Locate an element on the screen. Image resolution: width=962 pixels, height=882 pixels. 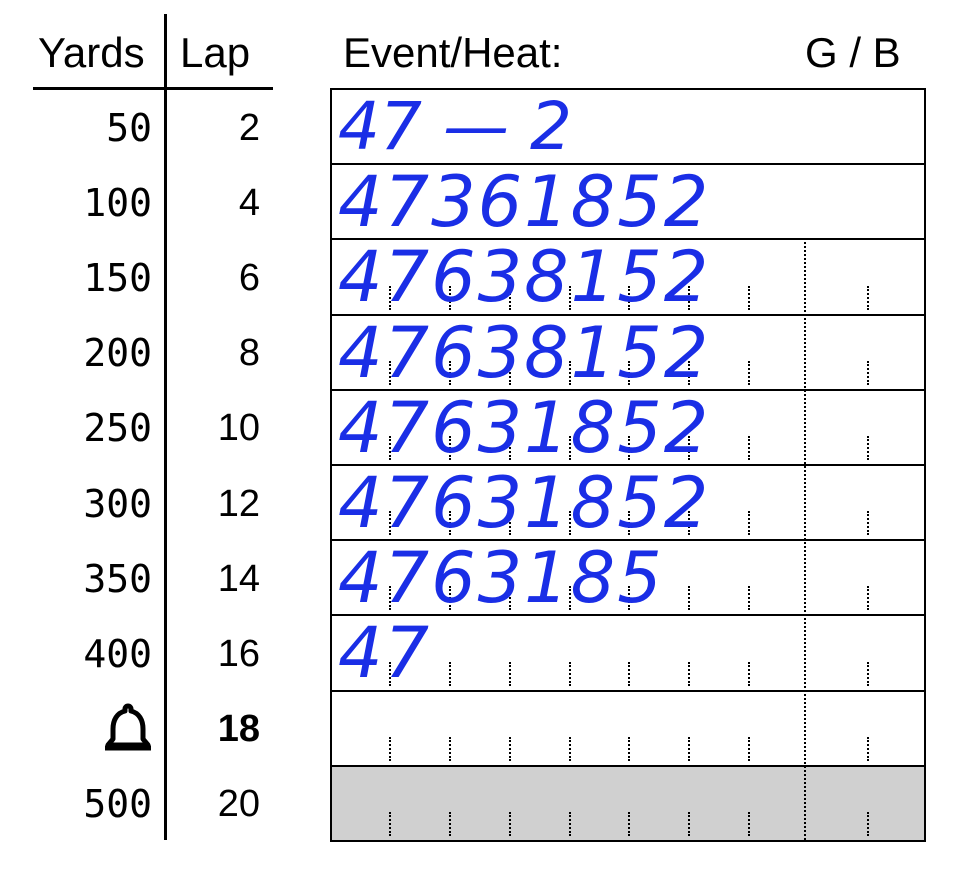
finish-divider is located at coordinates (805, 539).